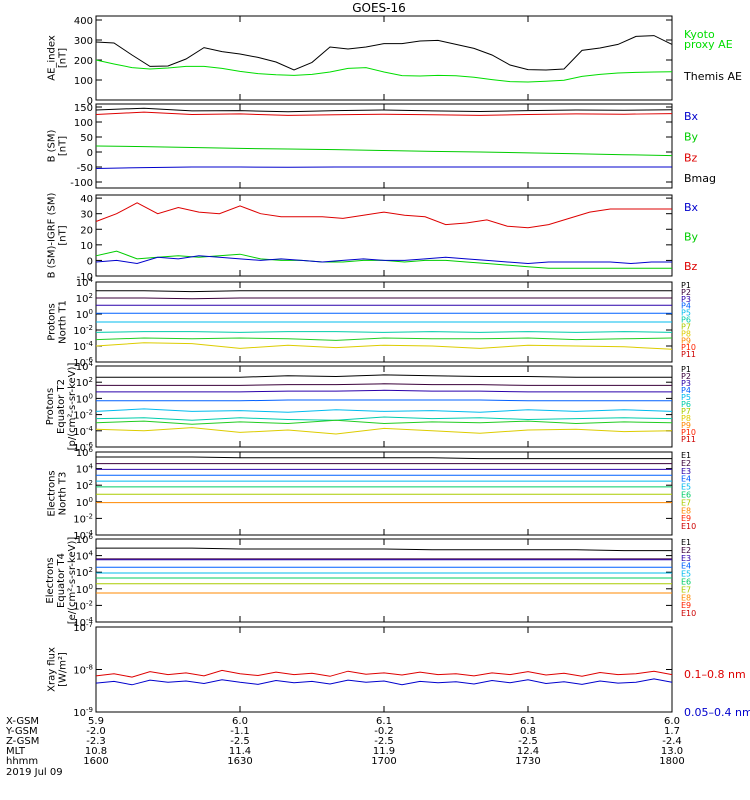  I want to click on y-tick-label: 40, so click(86, 199).